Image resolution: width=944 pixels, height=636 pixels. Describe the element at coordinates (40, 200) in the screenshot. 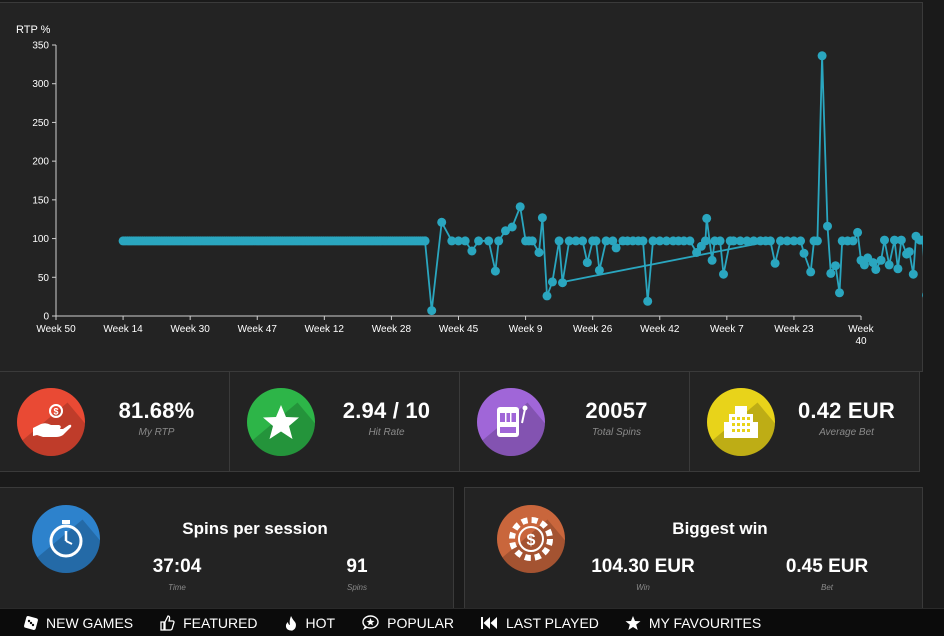

I see `y-tick-label: 150` at that location.